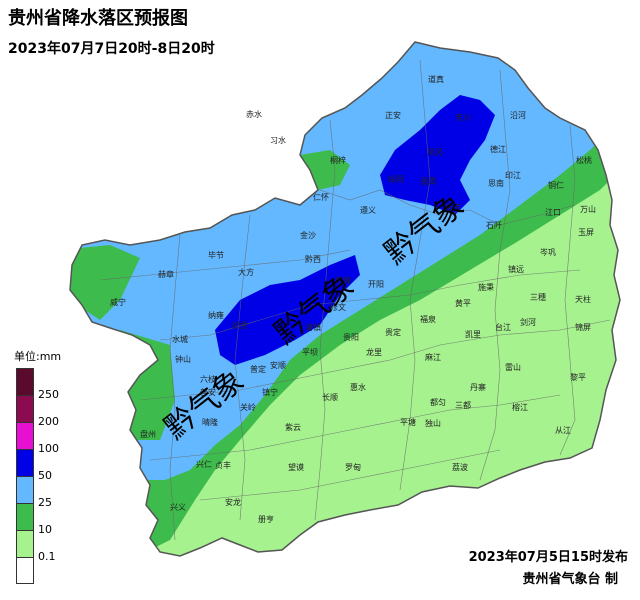 Image resolution: width=640 pixels, height=600 pixels. I want to click on city-label: 雷山, so click(513, 367).